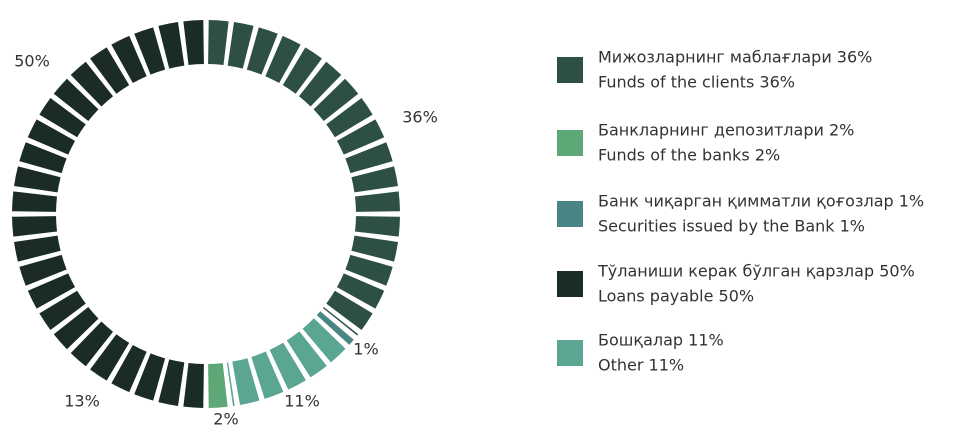 The image size is (978, 429). Describe the element at coordinates (731, 226) in the screenshot. I see `legend-label-en: Securities issued by the Bank 1%` at that location.